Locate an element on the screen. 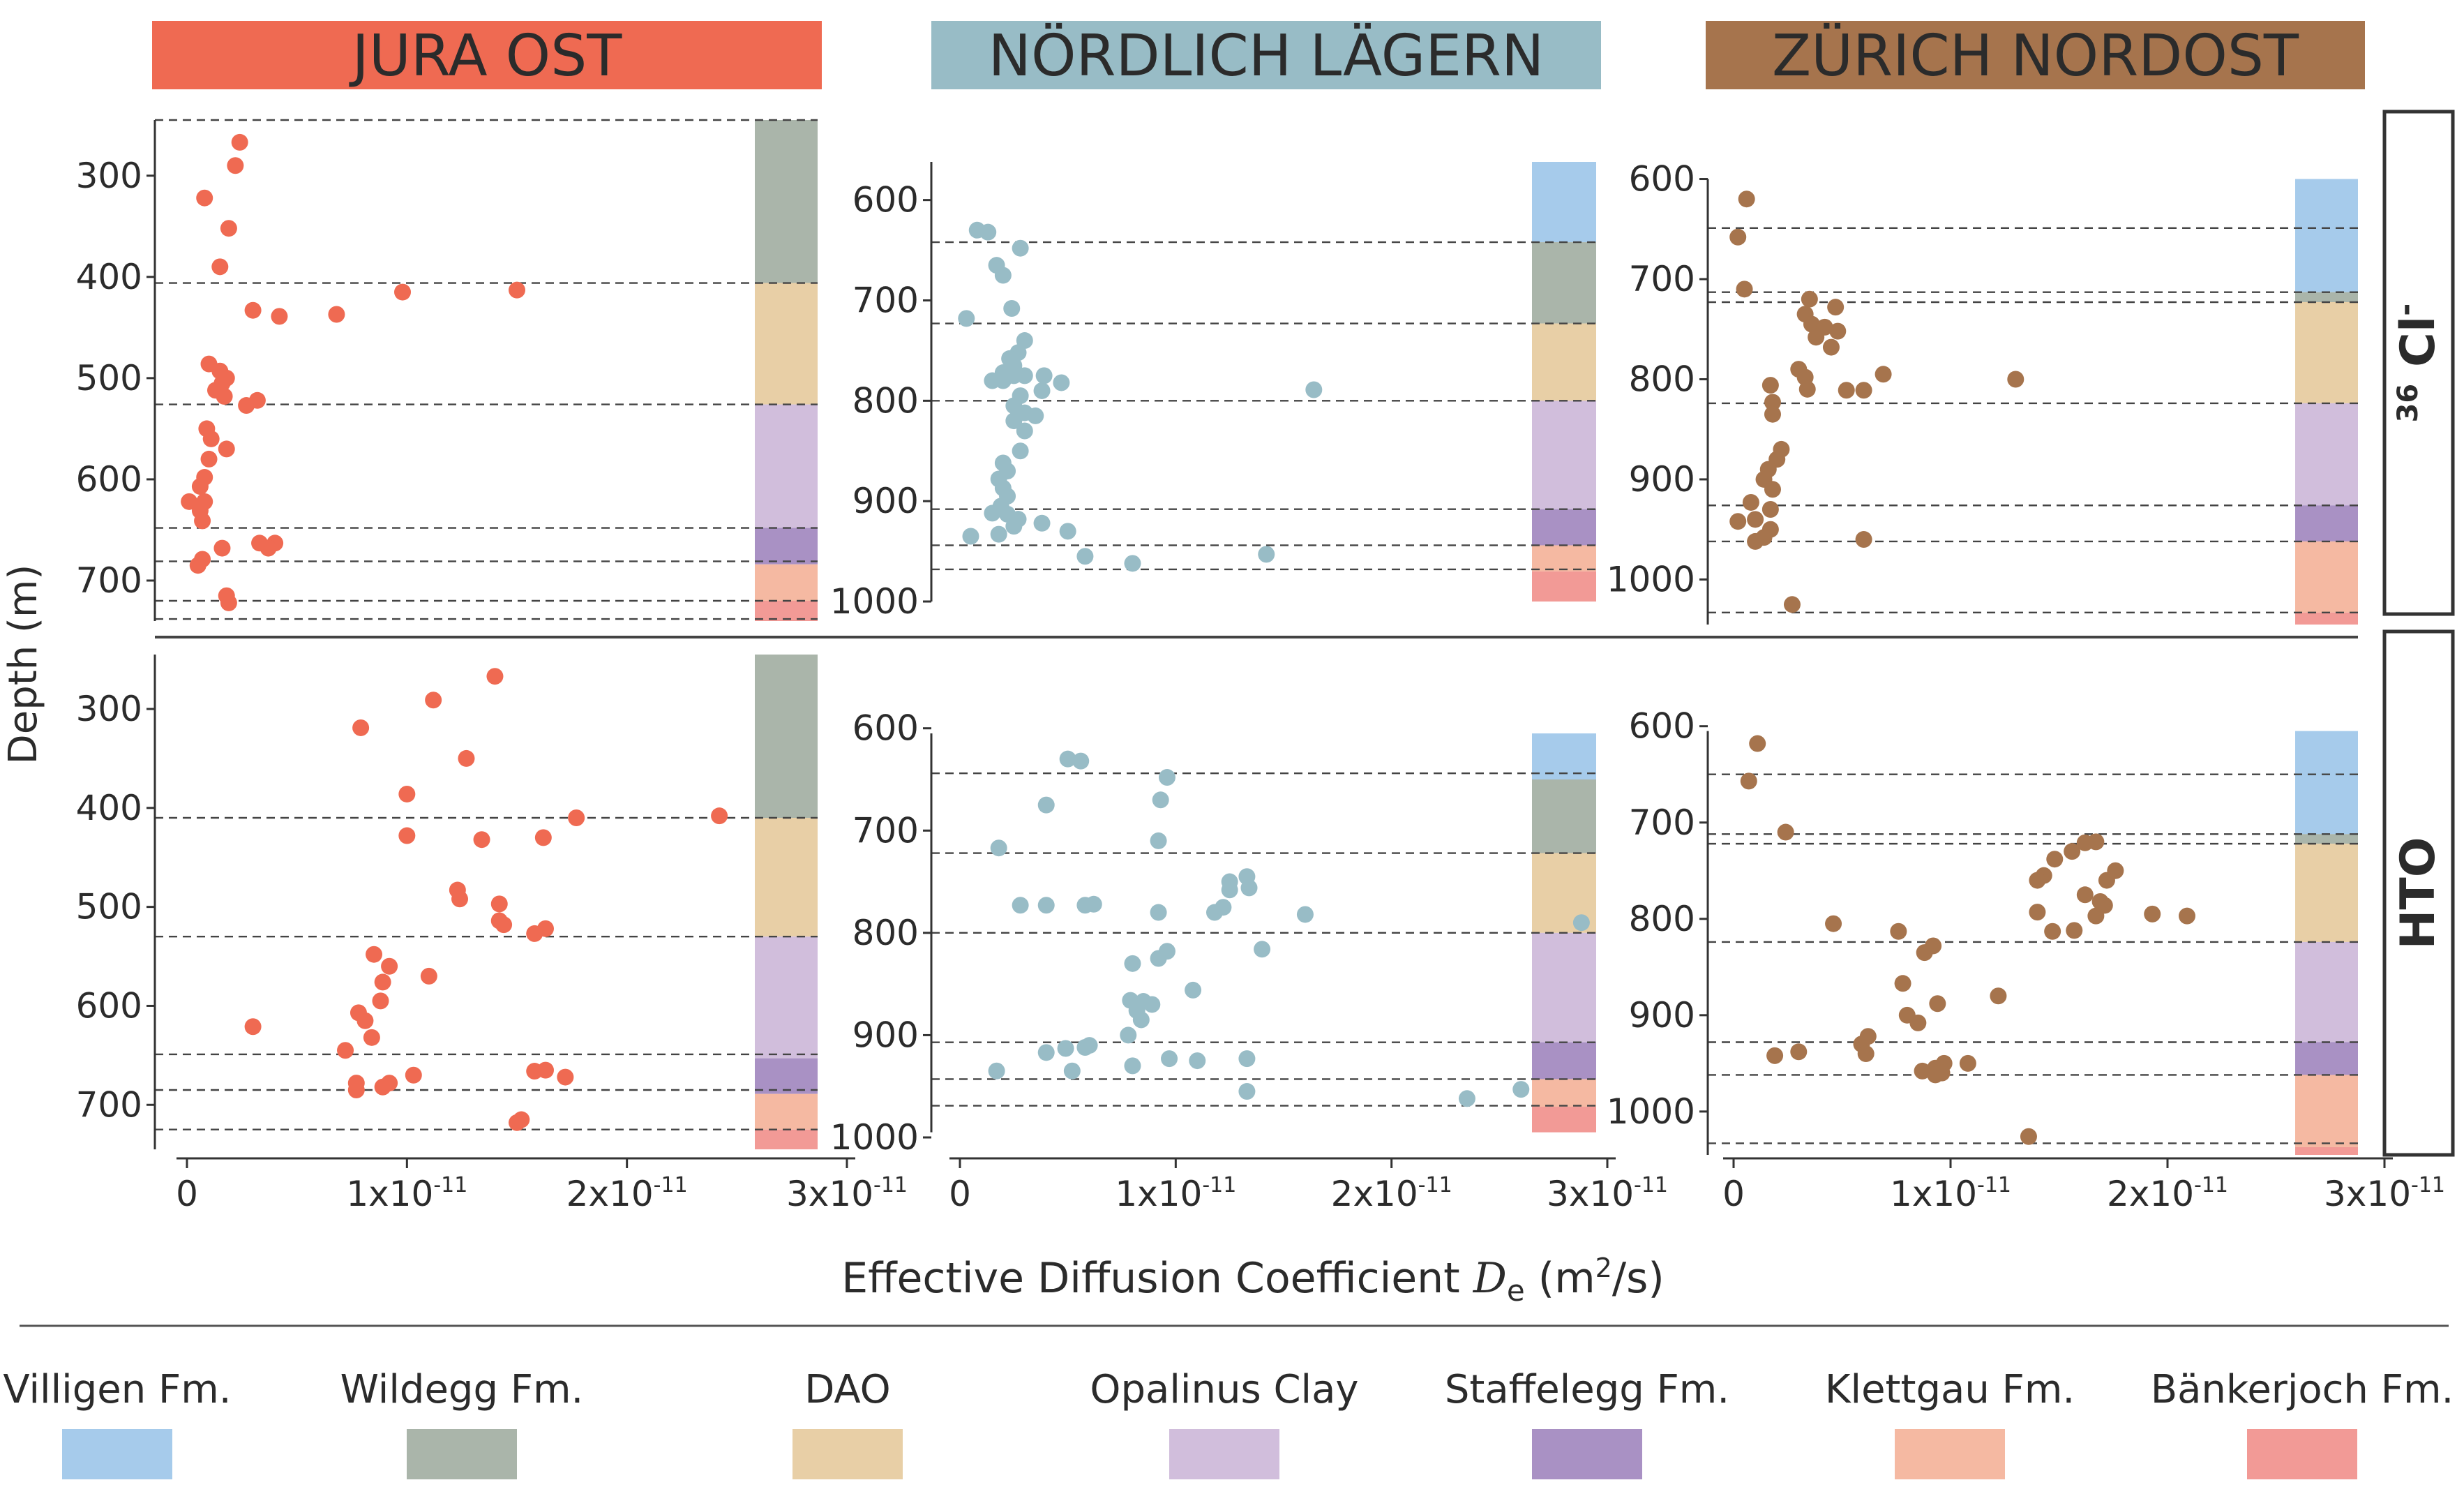 The width and height of the screenshot is (2464, 1494). x-tick-label: 2x10⁻¹¹ is located at coordinates (627, 1193).